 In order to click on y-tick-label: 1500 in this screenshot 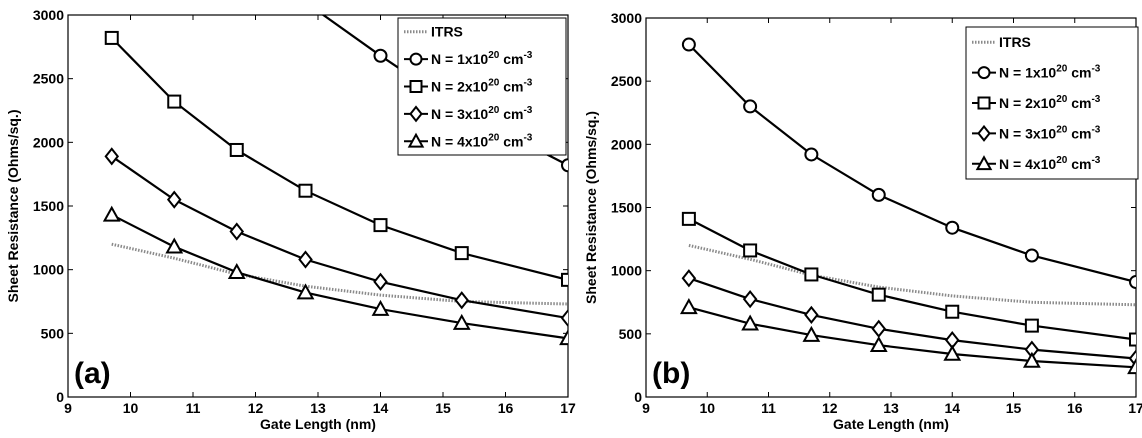, I will do `click(48, 206)`.